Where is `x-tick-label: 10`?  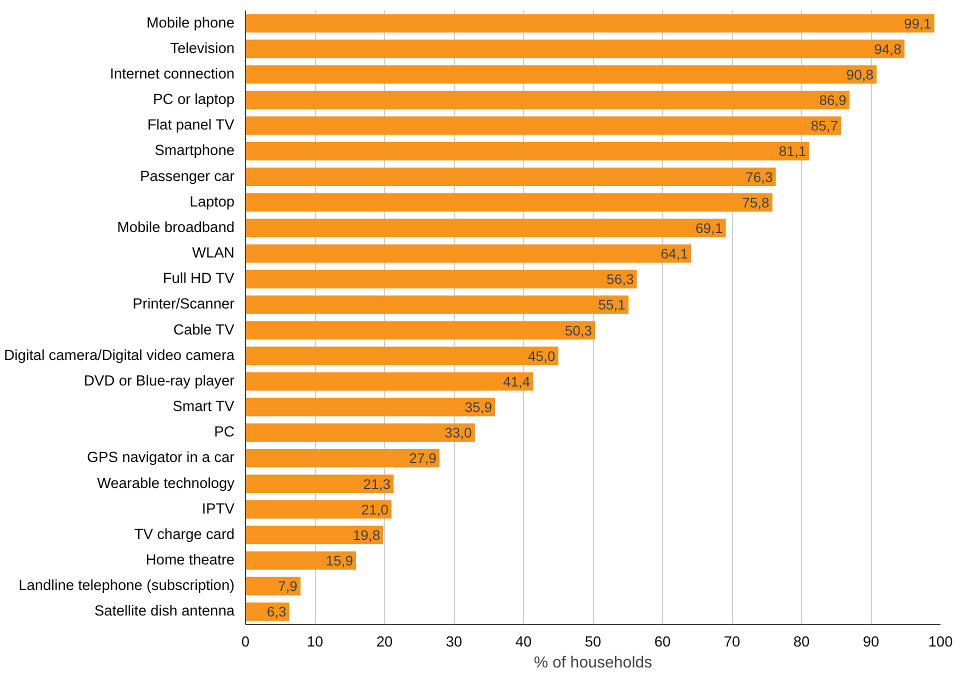 x-tick-label: 10 is located at coordinates (315, 642).